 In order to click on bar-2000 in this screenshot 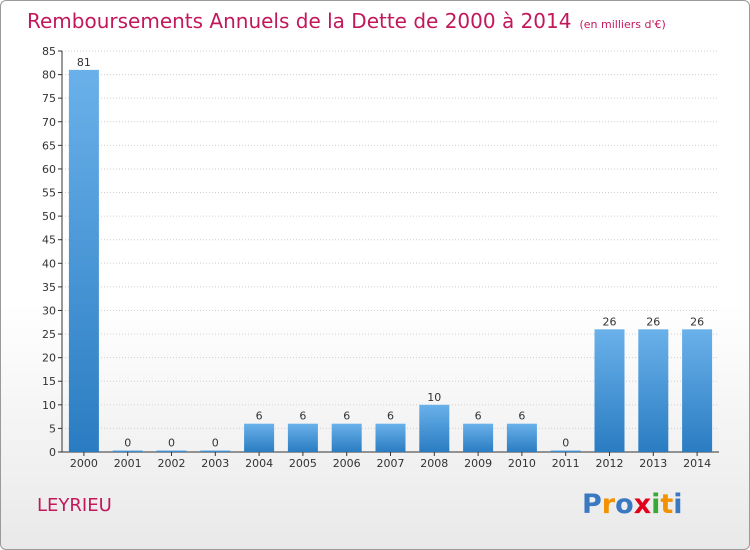, I will do `click(83, 260)`.